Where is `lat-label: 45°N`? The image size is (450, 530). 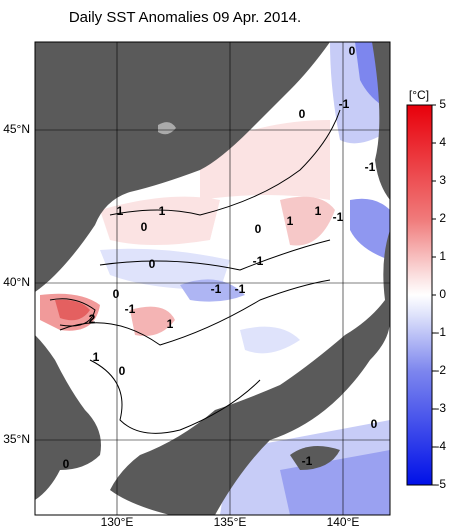
lat-label: 45°N is located at coordinates (16, 129).